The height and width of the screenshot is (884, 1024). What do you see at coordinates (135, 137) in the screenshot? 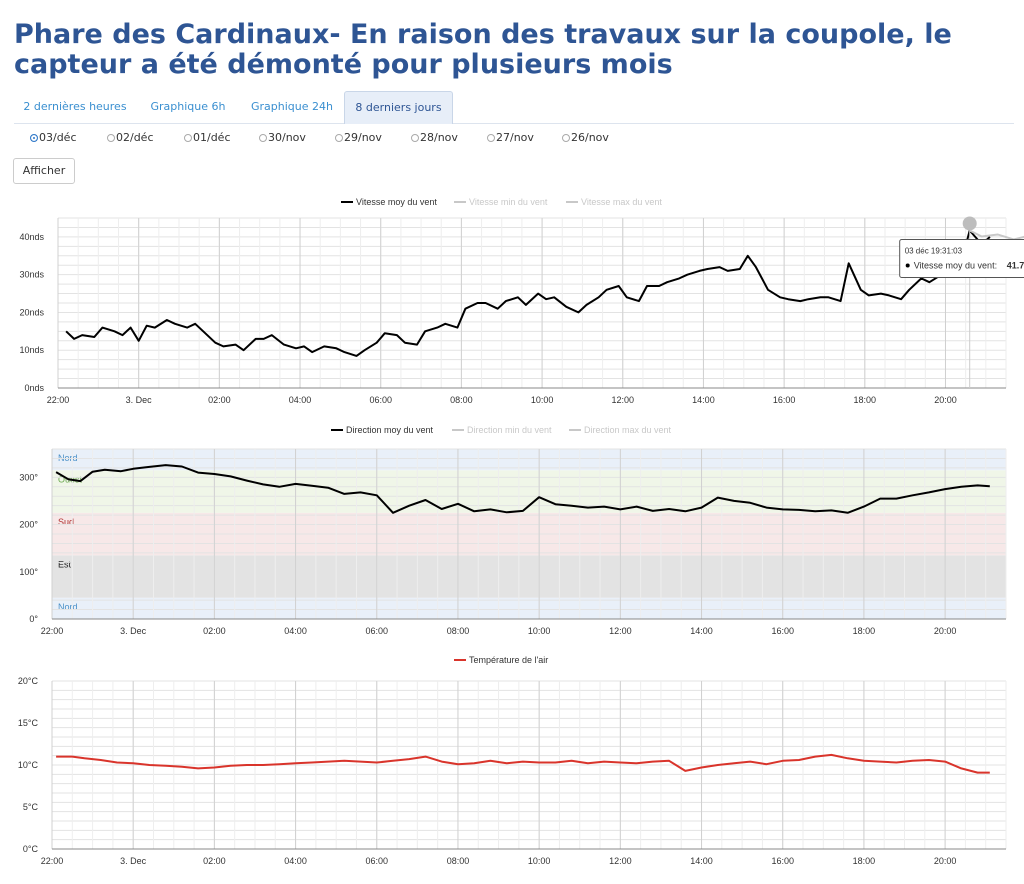
I see `day-radio-label: 02/déc` at bounding box center [135, 137].